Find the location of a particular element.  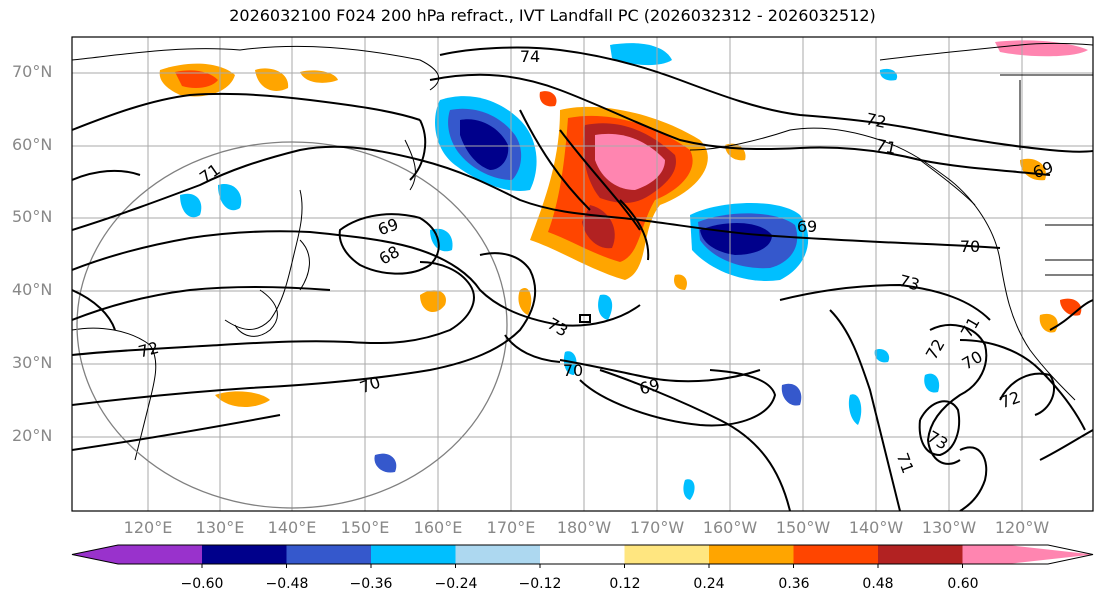

lon-label: 120°E is located at coordinates (148, 527).